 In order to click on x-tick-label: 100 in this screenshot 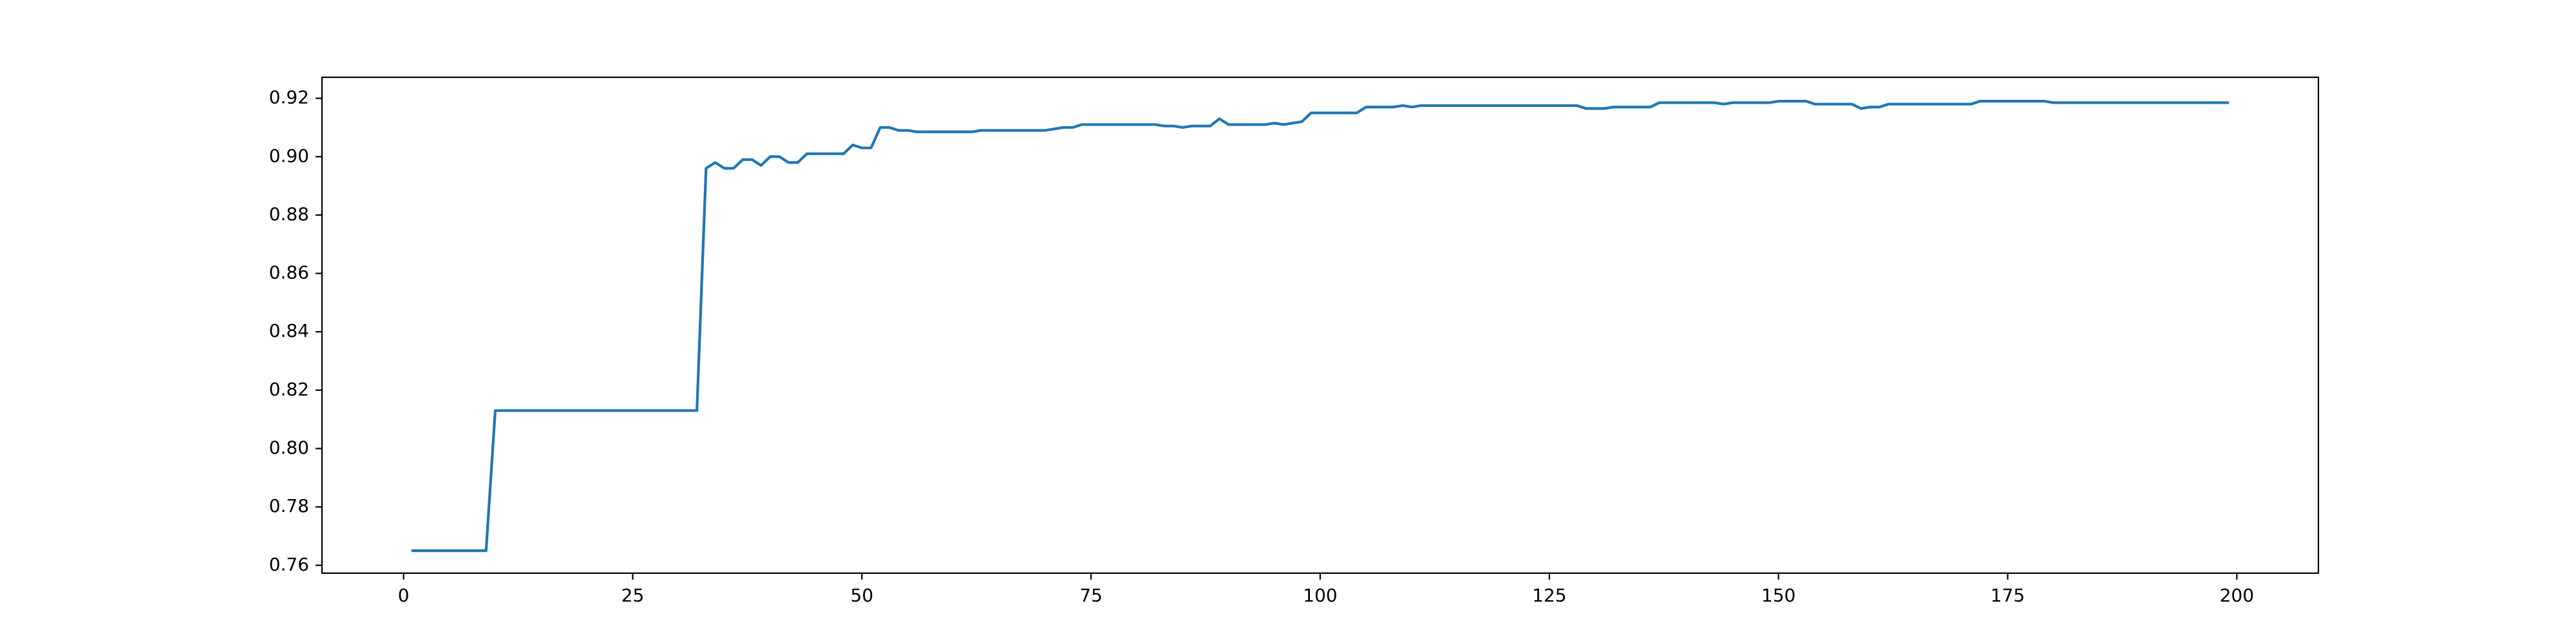, I will do `click(1320, 595)`.